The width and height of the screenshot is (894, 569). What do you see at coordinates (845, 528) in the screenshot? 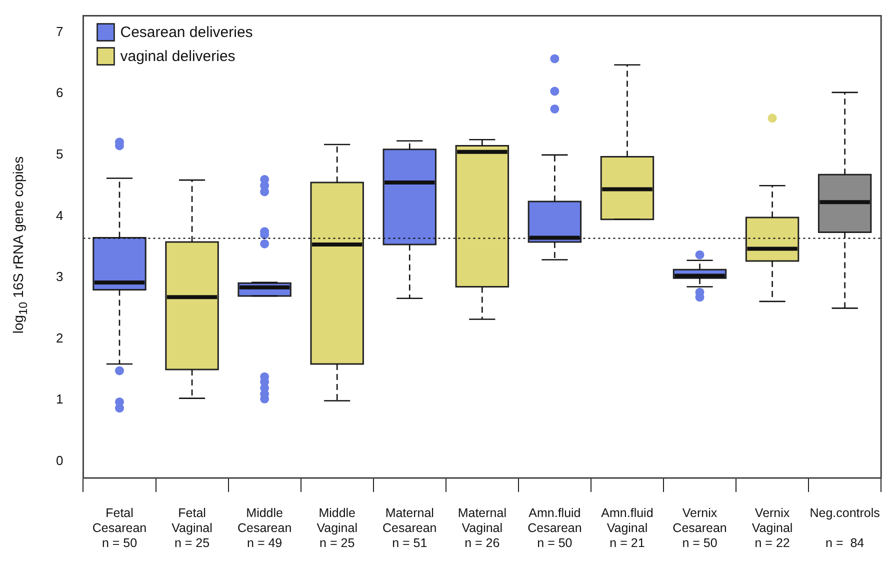
I see `category-label: Neg.controls n = 84` at bounding box center [845, 528].